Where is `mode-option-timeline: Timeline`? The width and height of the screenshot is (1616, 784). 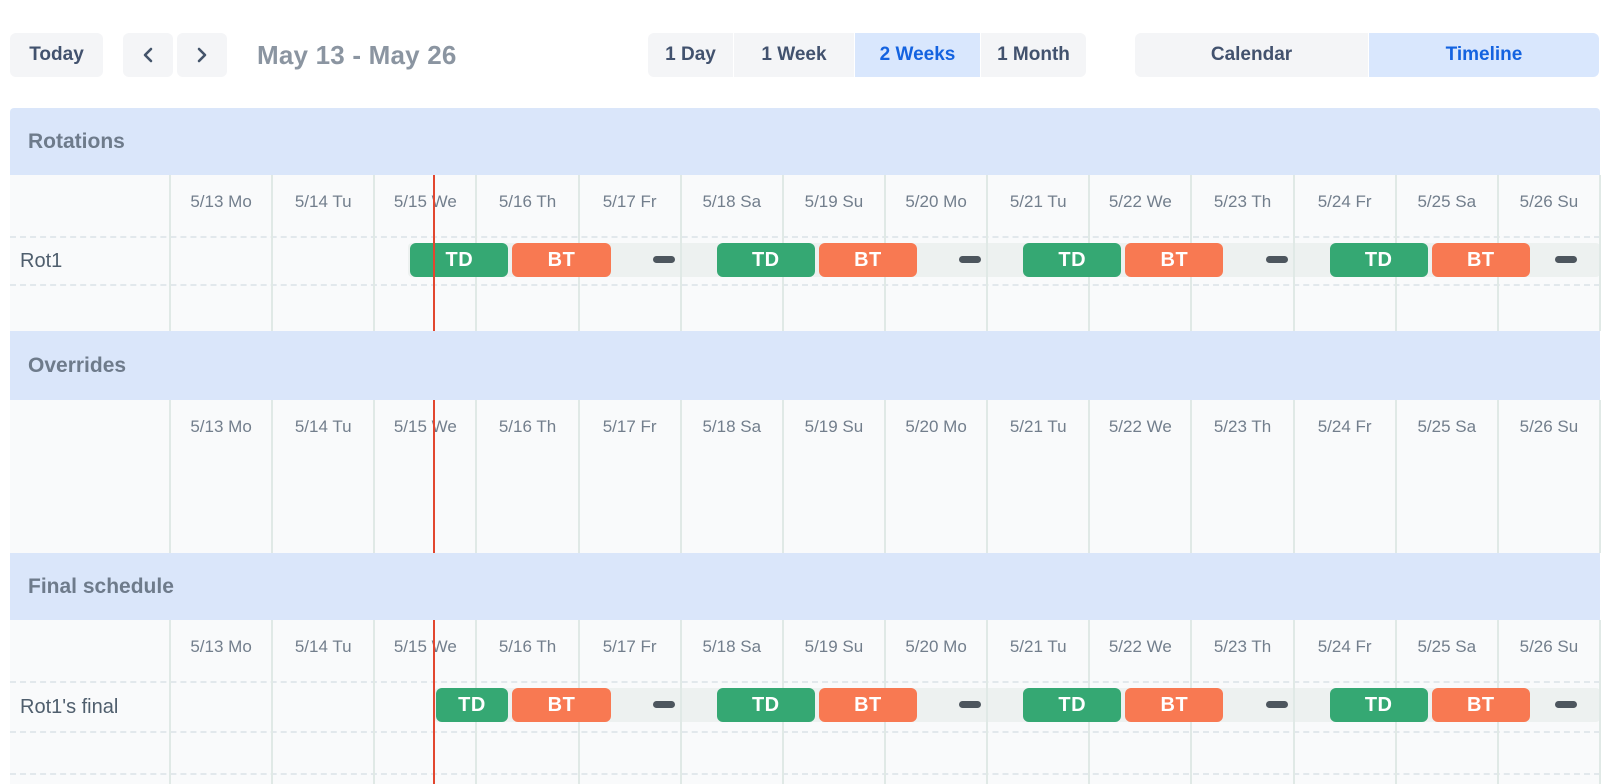
mode-option-timeline: Timeline is located at coordinates (1484, 55).